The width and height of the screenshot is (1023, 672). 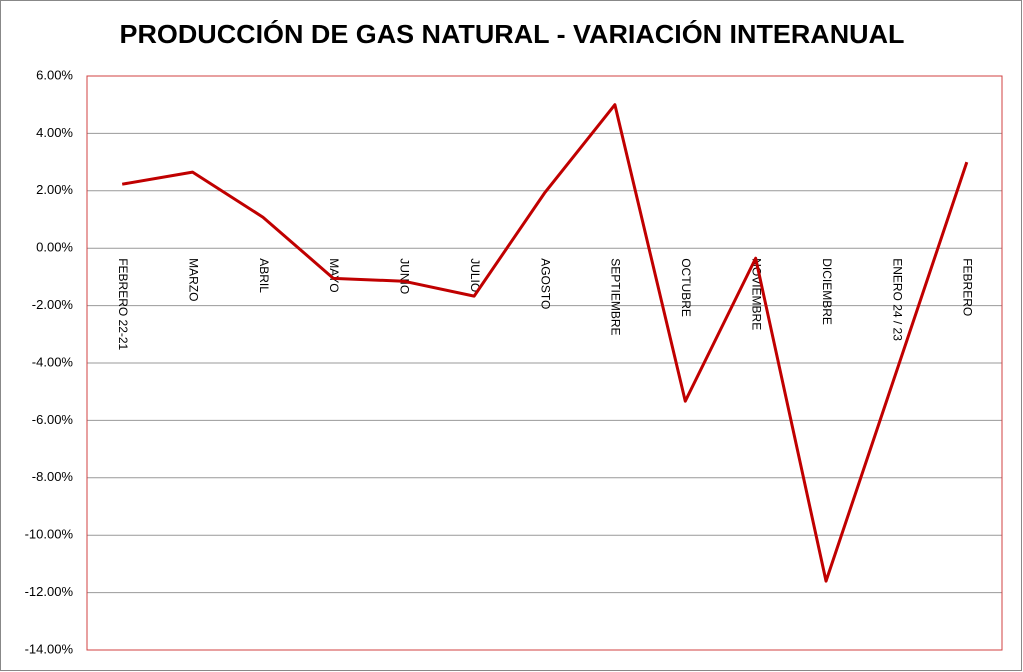 I want to click on y-tick-label: 4.00%, so click(x=54, y=132).